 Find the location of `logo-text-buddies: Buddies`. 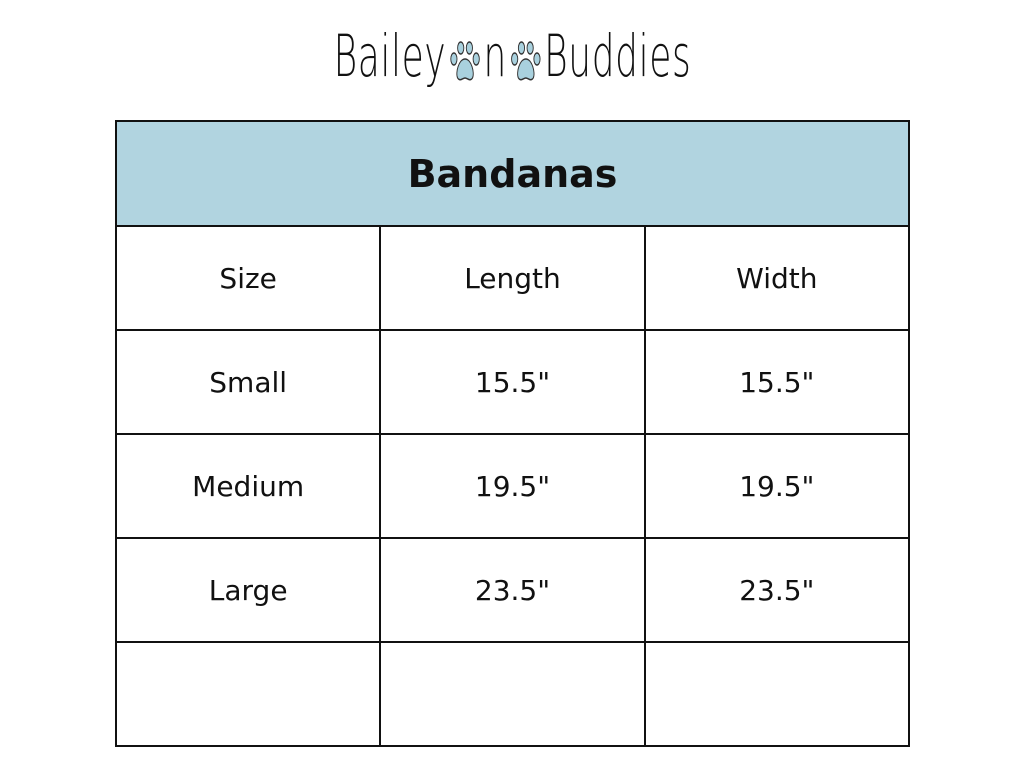

logo-text-buddies: Buddies is located at coordinates (617, 56).